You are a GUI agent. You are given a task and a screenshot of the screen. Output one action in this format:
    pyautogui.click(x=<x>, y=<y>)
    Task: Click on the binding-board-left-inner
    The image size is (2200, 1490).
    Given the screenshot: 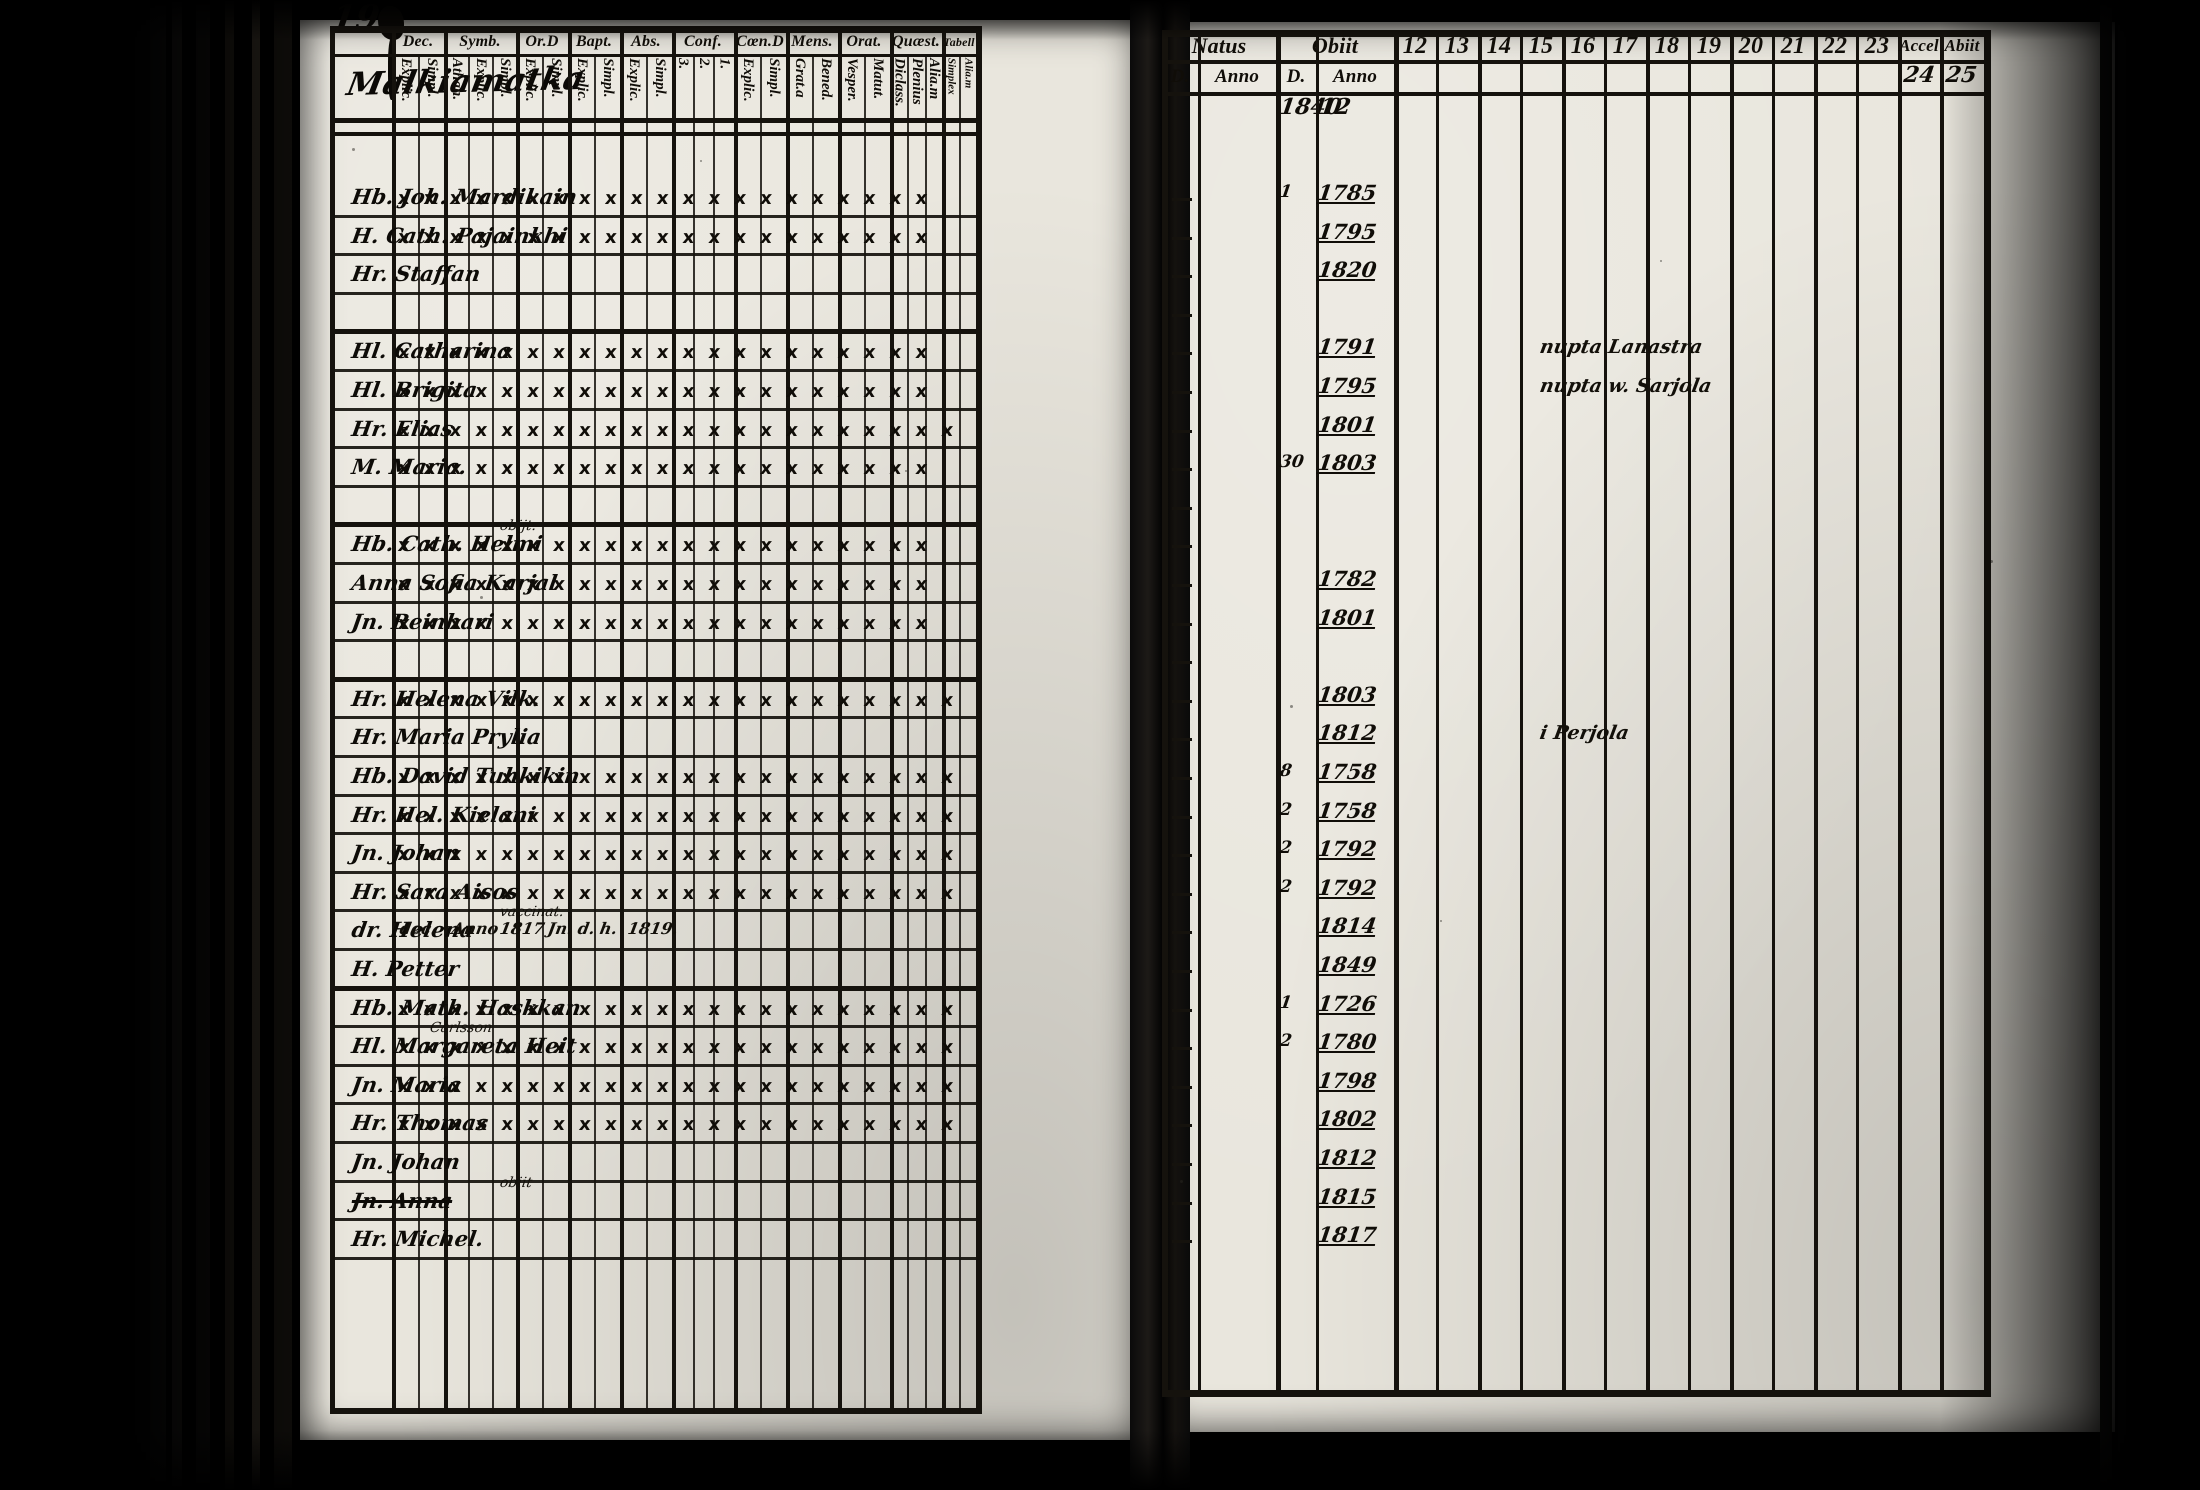 What is the action you would take?
    pyautogui.click(x=158, y=745)
    